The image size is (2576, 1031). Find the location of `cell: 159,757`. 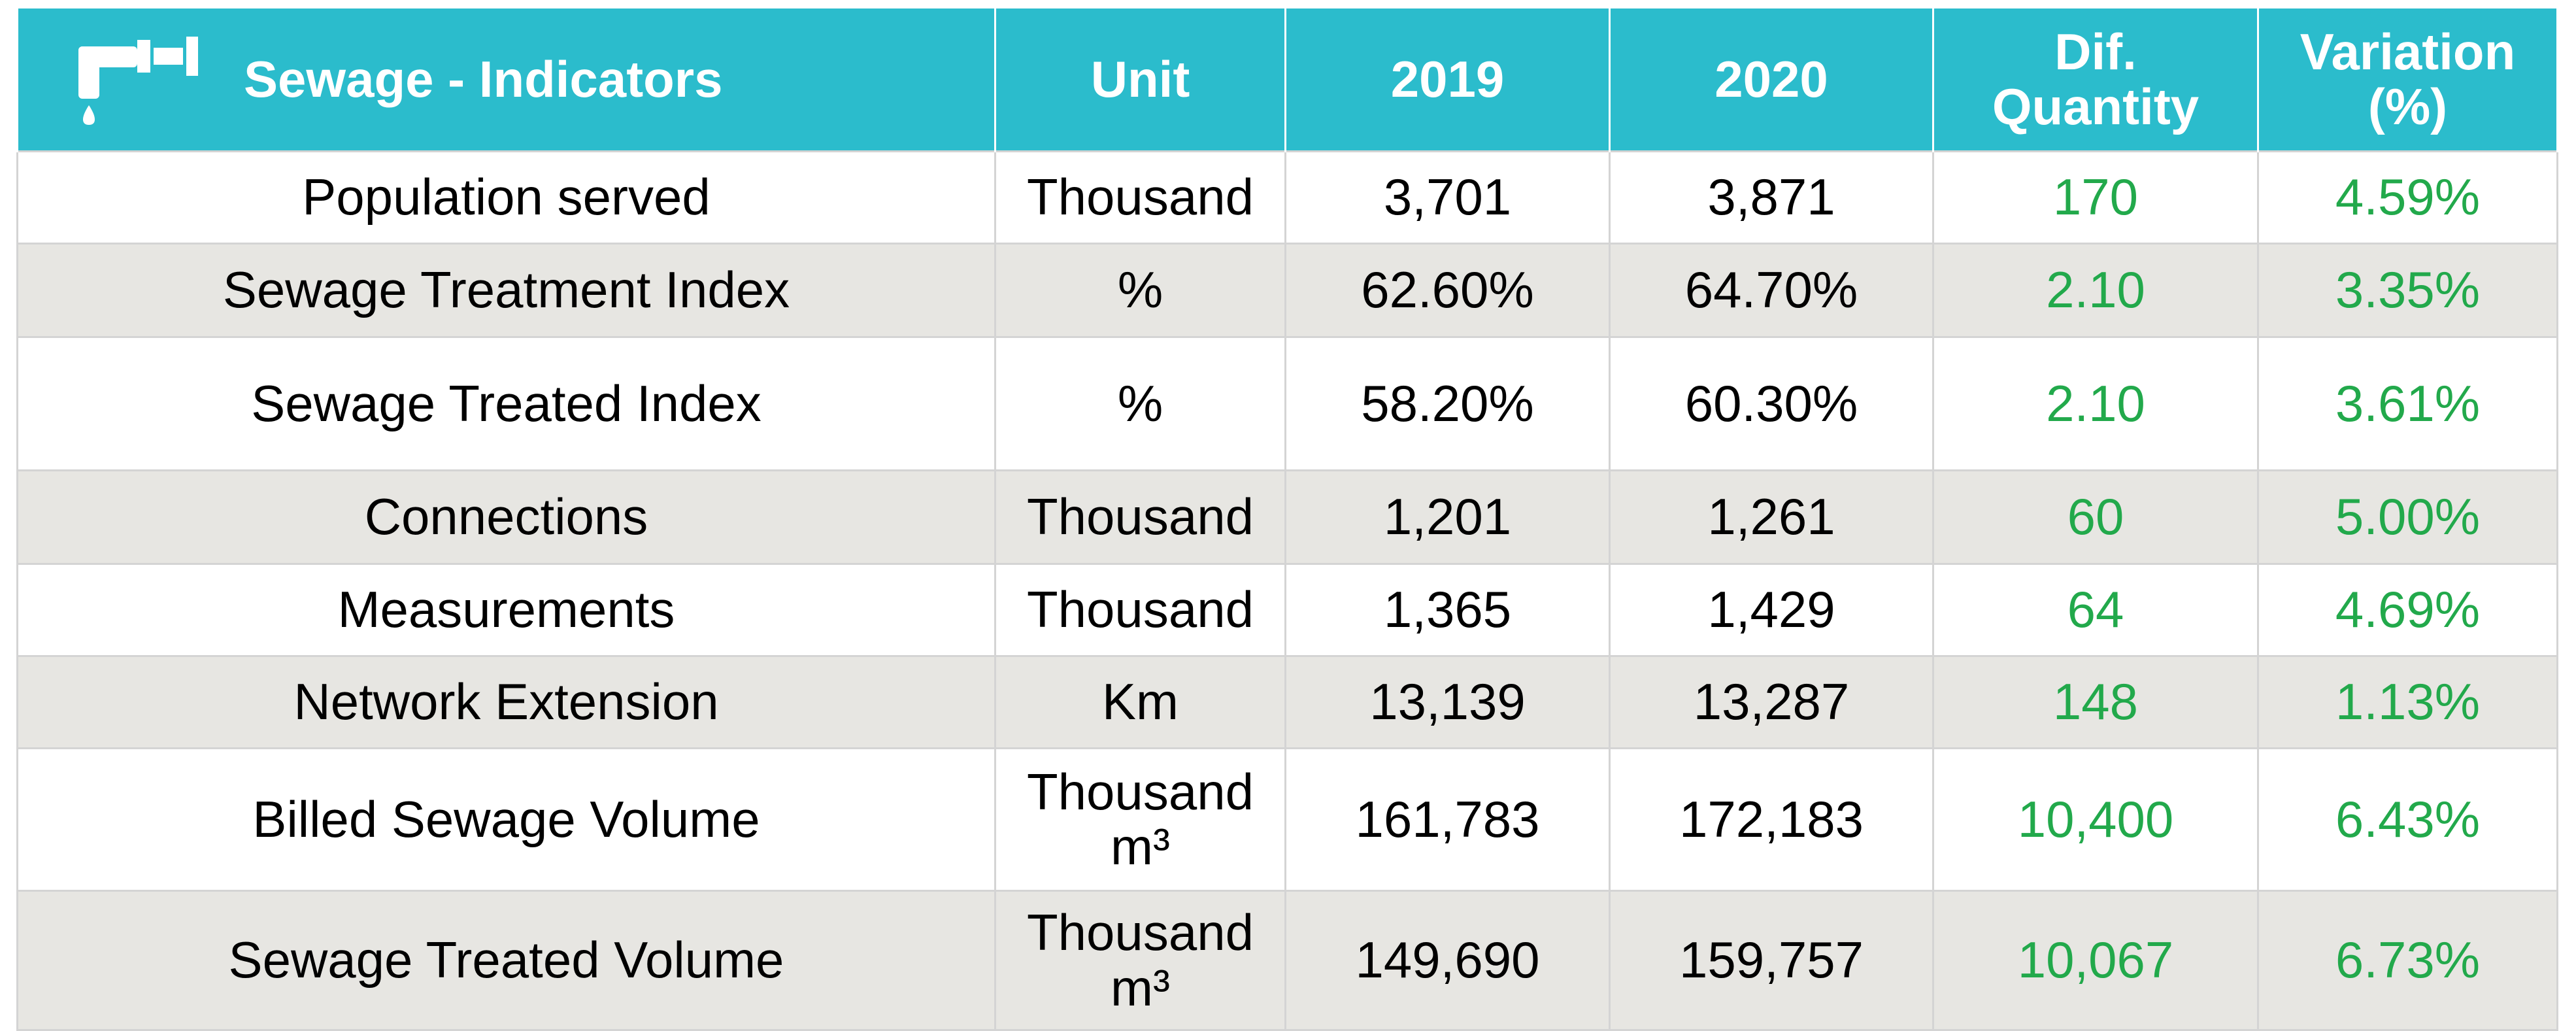

cell: 159,757 is located at coordinates (1772, 960).